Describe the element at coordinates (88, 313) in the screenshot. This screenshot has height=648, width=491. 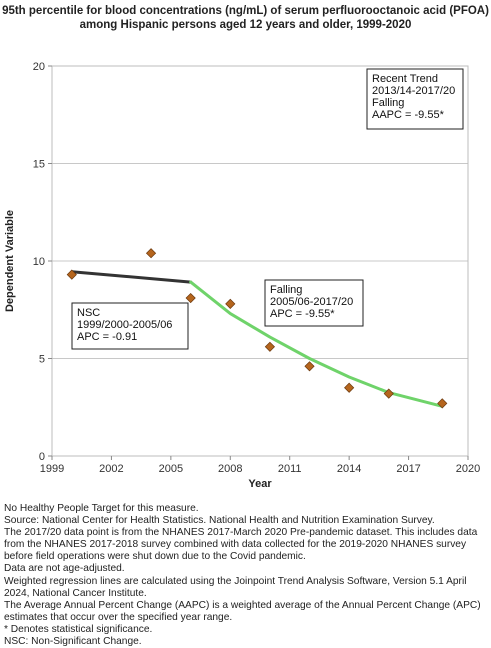
I see `annotation-line: NSC` at that location.